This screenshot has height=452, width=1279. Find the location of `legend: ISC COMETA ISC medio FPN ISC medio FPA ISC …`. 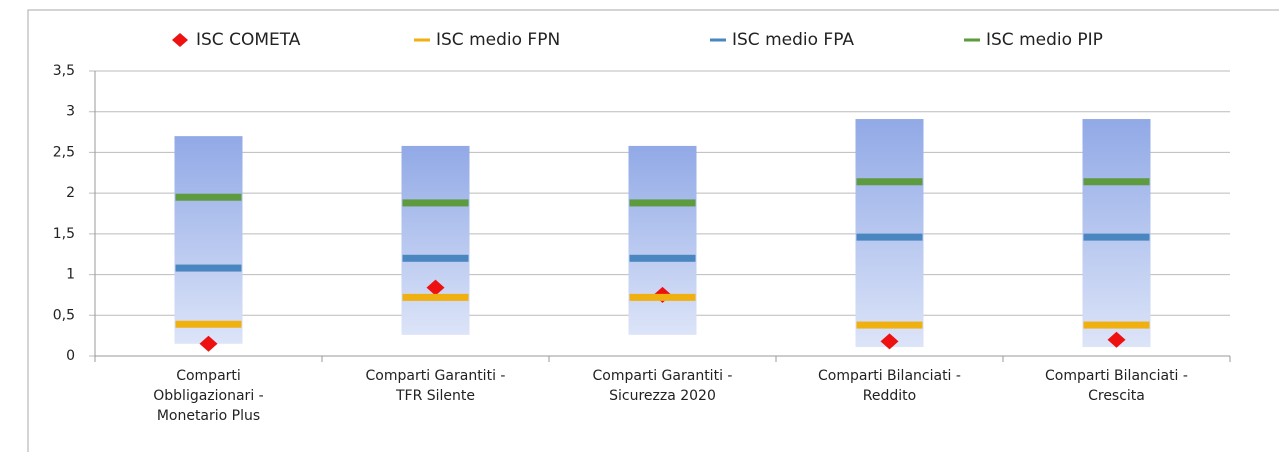

legend: ISC COMETA ISC medio FPN ISC medio FPA ISC … is located at coordinates (637, 40).